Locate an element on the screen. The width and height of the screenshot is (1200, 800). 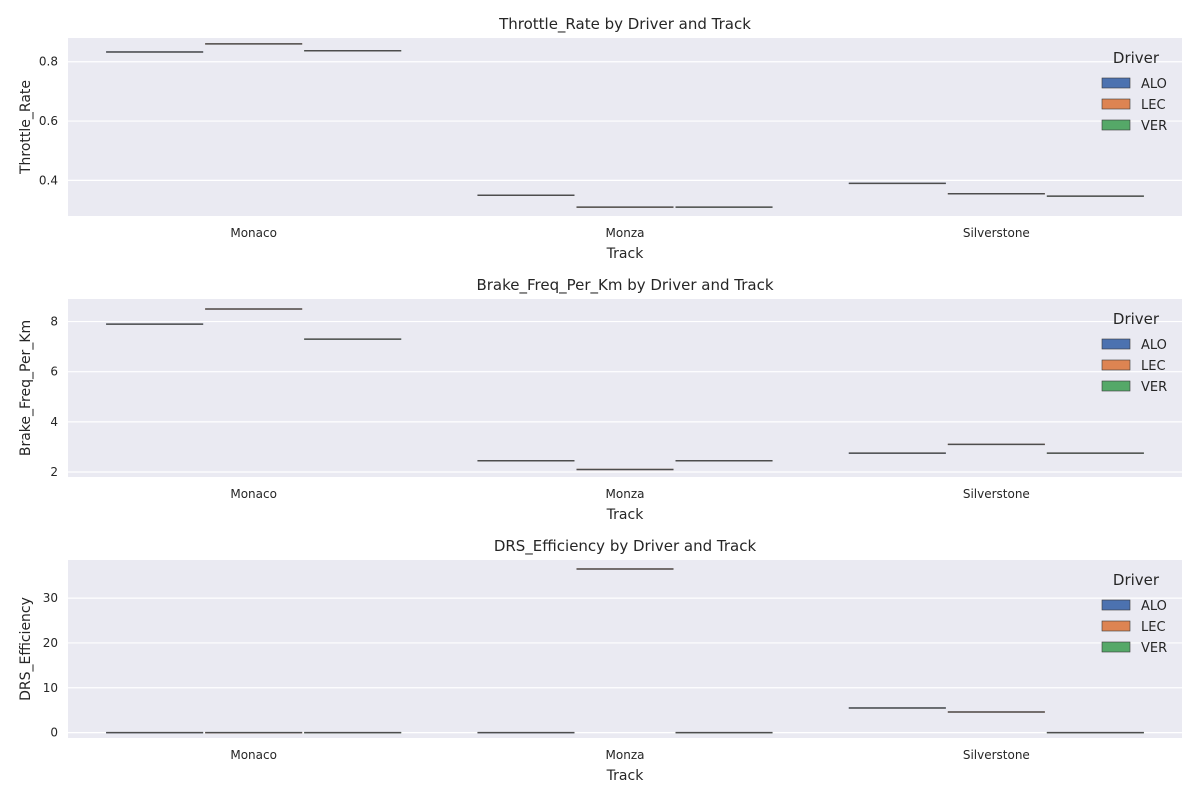
y-tick-label: 0.4 is located at coordinates (48, 180).